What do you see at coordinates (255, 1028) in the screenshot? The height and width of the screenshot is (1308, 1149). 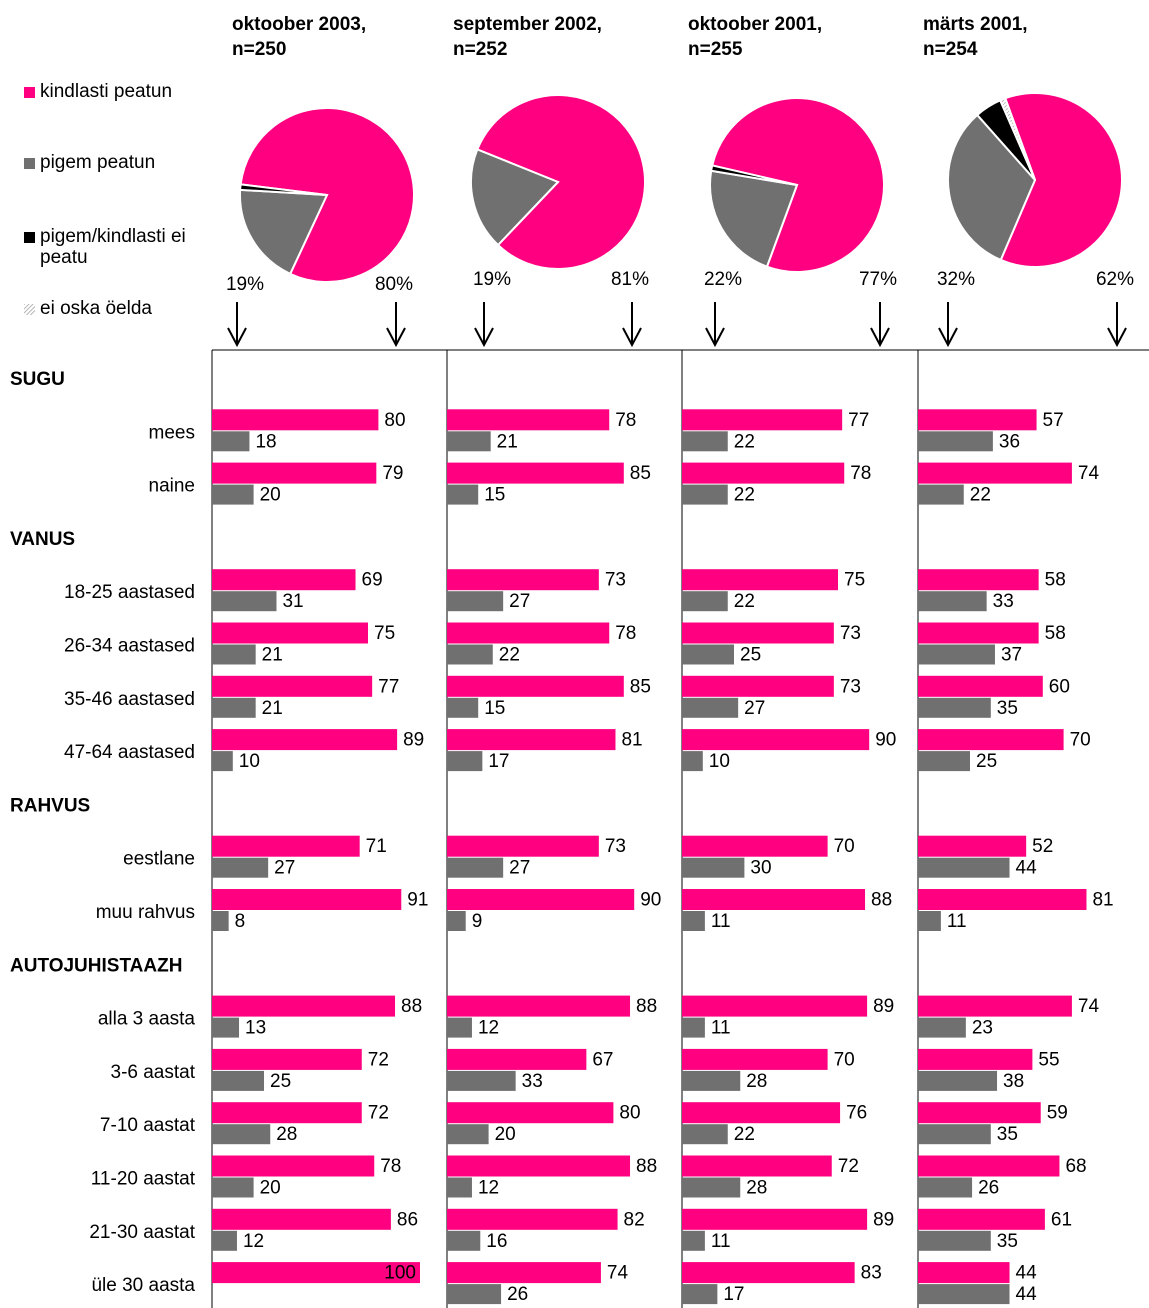 I see `bar-value-label: 13` at bounding box center [255, 1028].